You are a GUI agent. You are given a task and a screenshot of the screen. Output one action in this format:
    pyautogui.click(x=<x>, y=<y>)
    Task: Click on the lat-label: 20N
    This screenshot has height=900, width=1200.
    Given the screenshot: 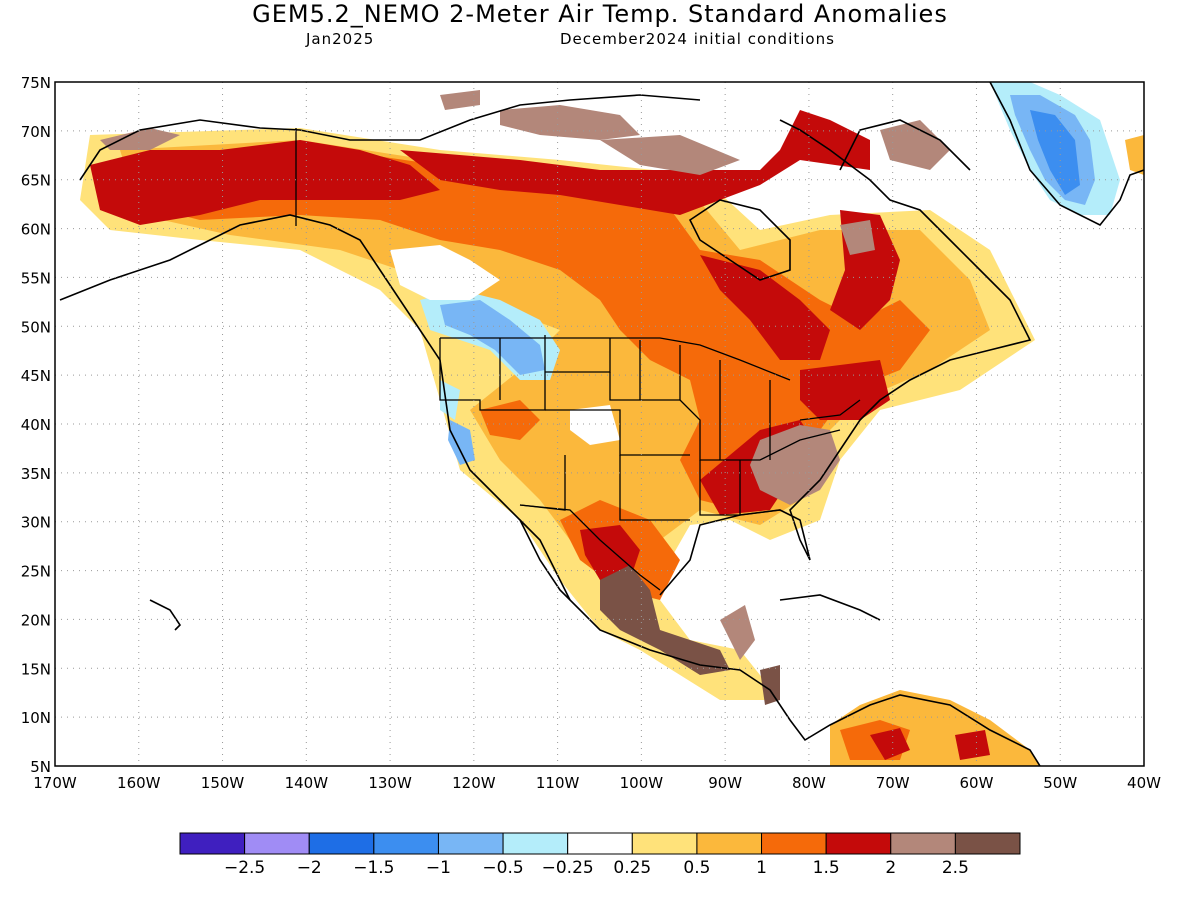 What is the action you would take?
    pyautogui.click(x=36, y=620)
    